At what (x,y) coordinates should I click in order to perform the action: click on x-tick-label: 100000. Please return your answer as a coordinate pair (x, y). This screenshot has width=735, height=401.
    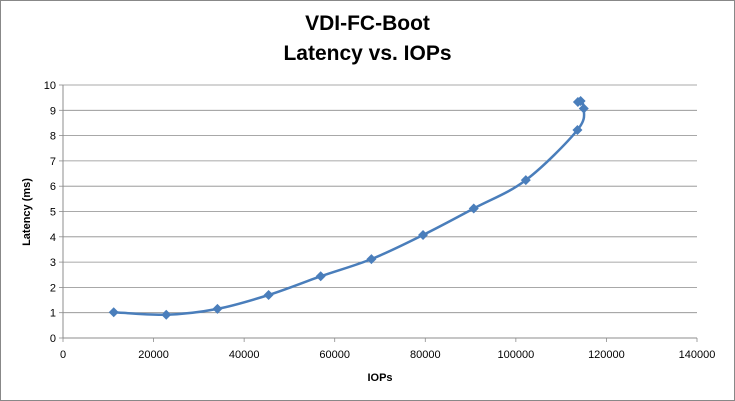
    Looking at the image, I should click on (515, 355).